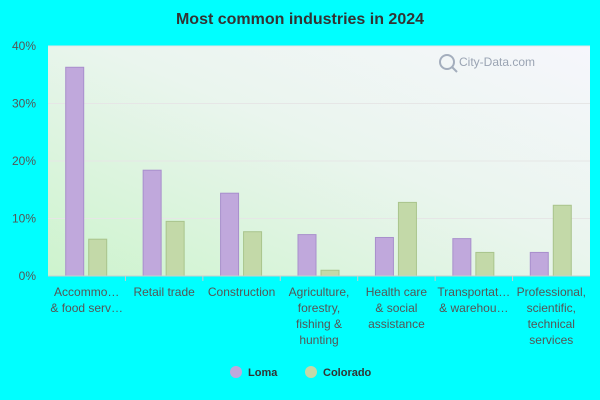 The height and width of the screenshot is (400, 600). I want to click on watermark-text: City-Data.com, so click(497, 62).